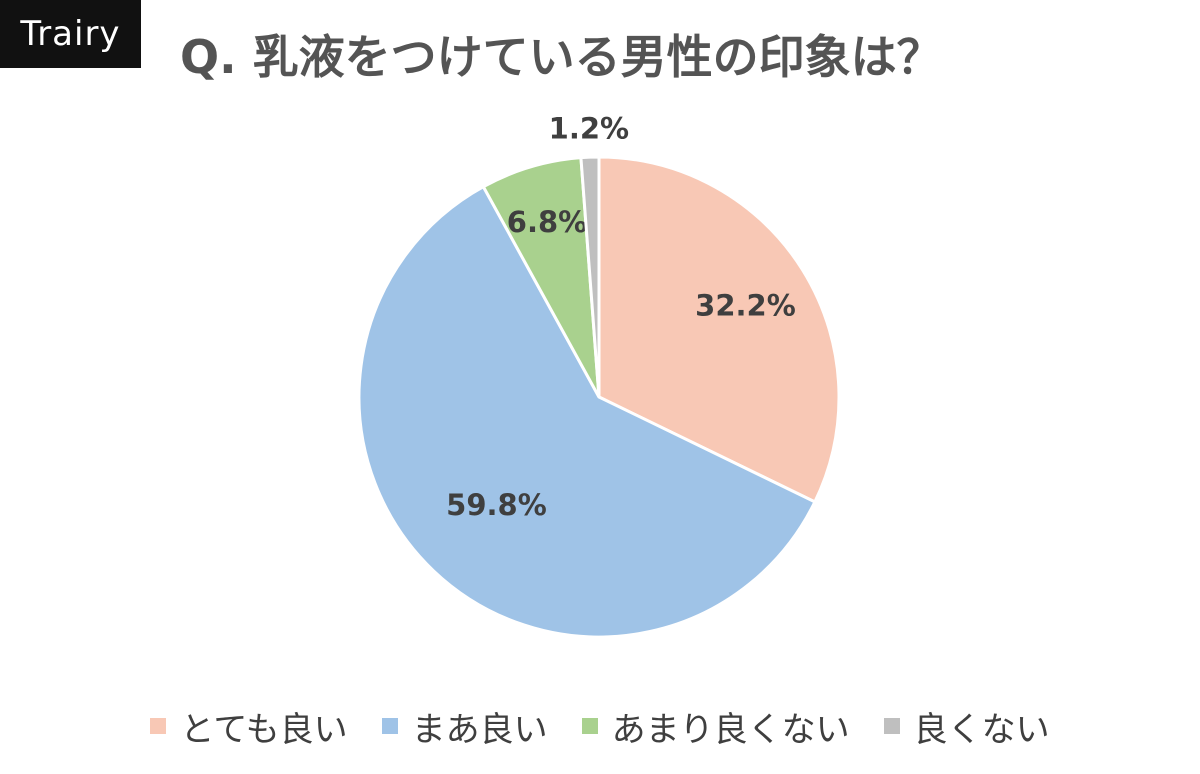 This screenshot has height=774, width=1200. What do you see at coordinates (547, 222) in the screenshot?
I see `data-label: 6.8%` at bounding box center [547, 222].